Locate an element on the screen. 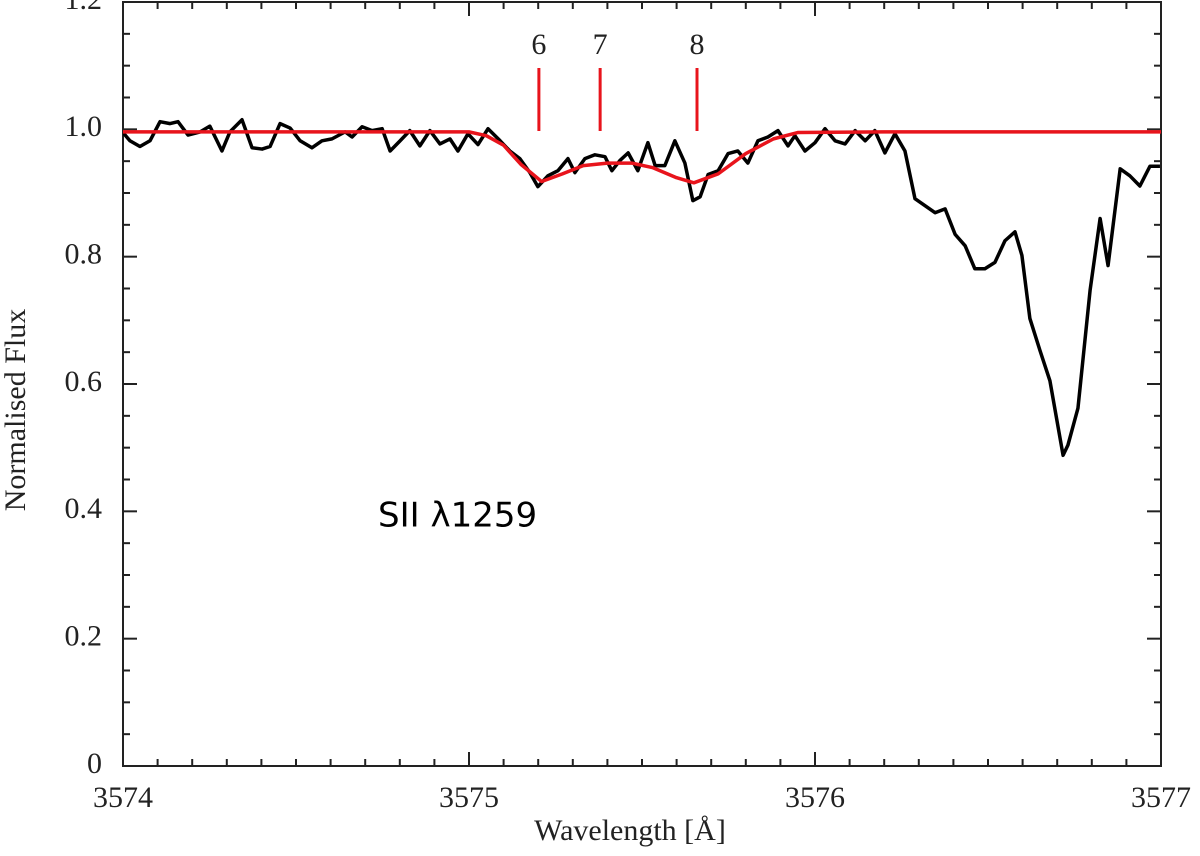 The image size is (1200, 856). series-line is located at coordinates (642, 157).